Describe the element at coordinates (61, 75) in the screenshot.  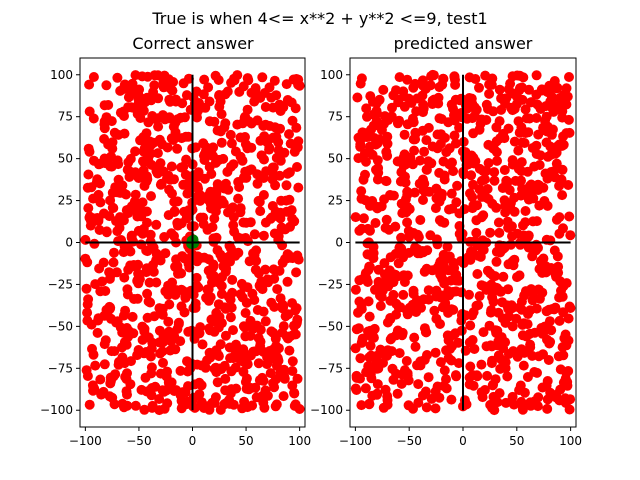
I see `y-tick-label: 100` at that location.